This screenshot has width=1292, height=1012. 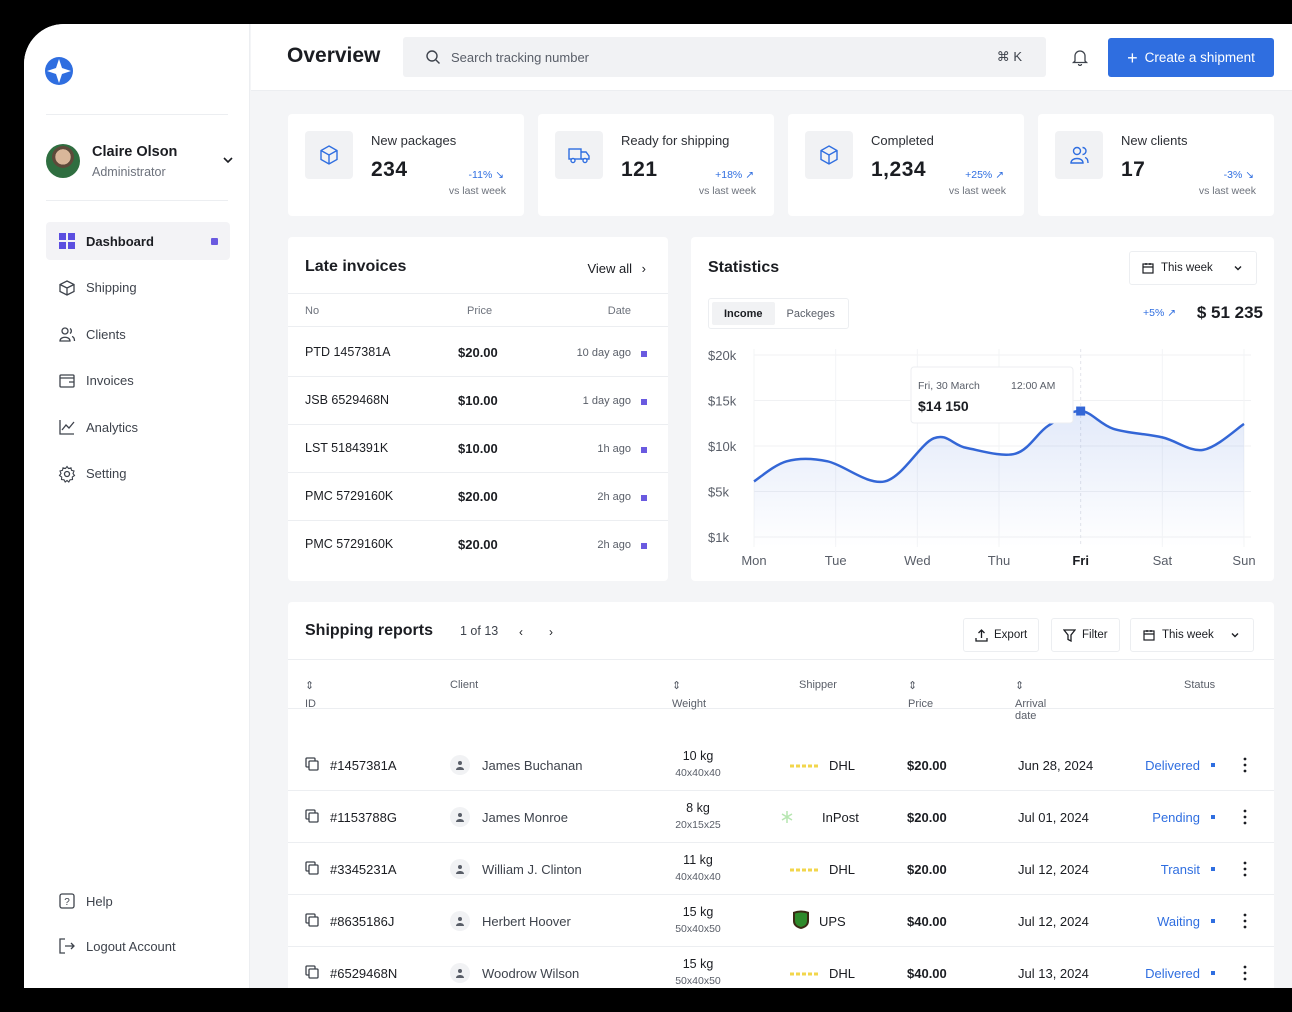 I want to click on sidebar-item-clients: Clients, so click(x=138, y=334).